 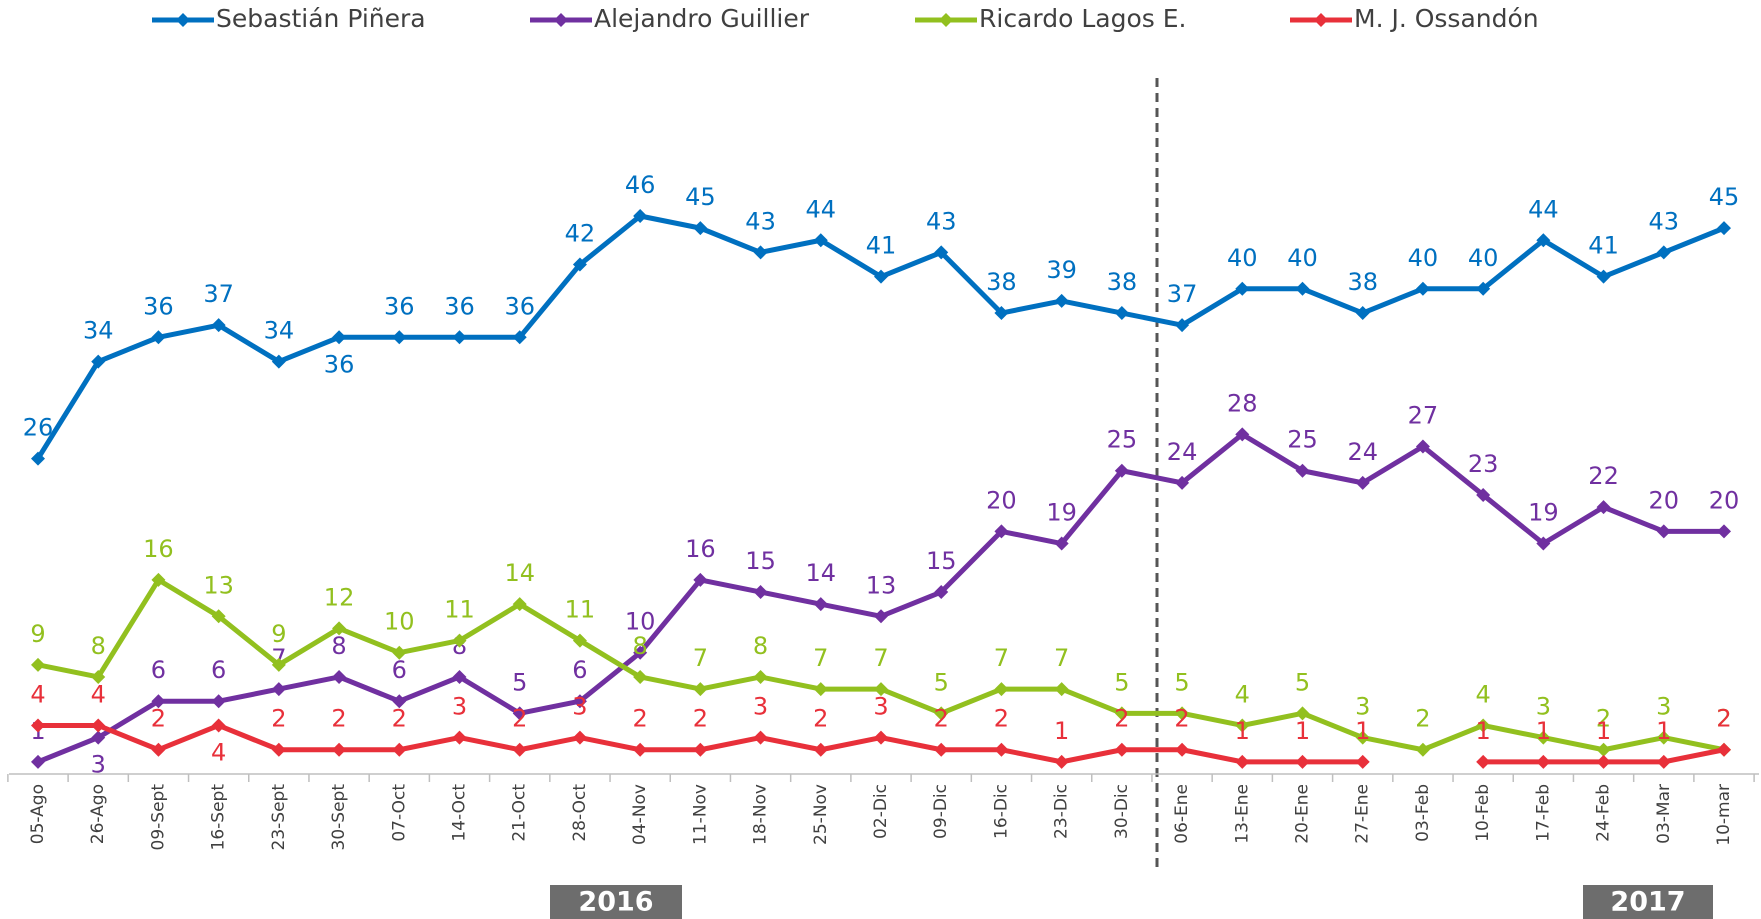 What do you see at coordinates (616, 902) in the screenshot?
I see `year-box` at bounding box center [616, 902].